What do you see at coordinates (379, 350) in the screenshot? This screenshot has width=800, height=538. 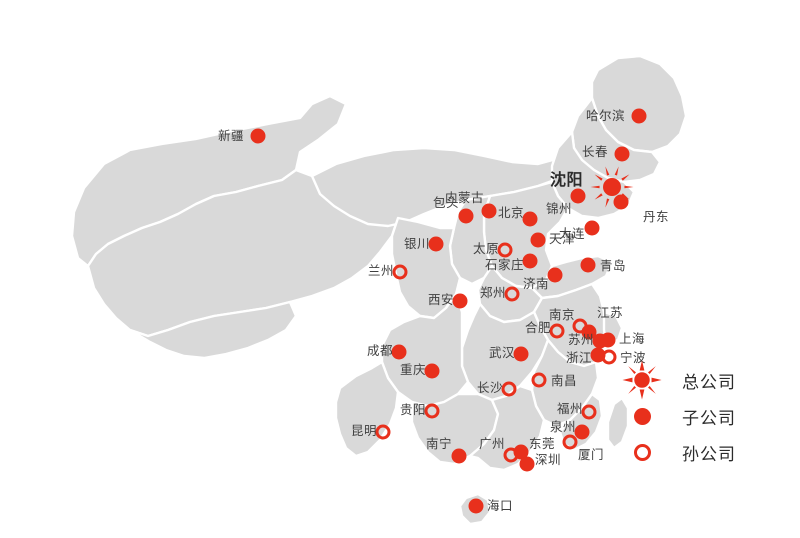 I see `city-label-成都: 成都` at bounding box center [379, 350].